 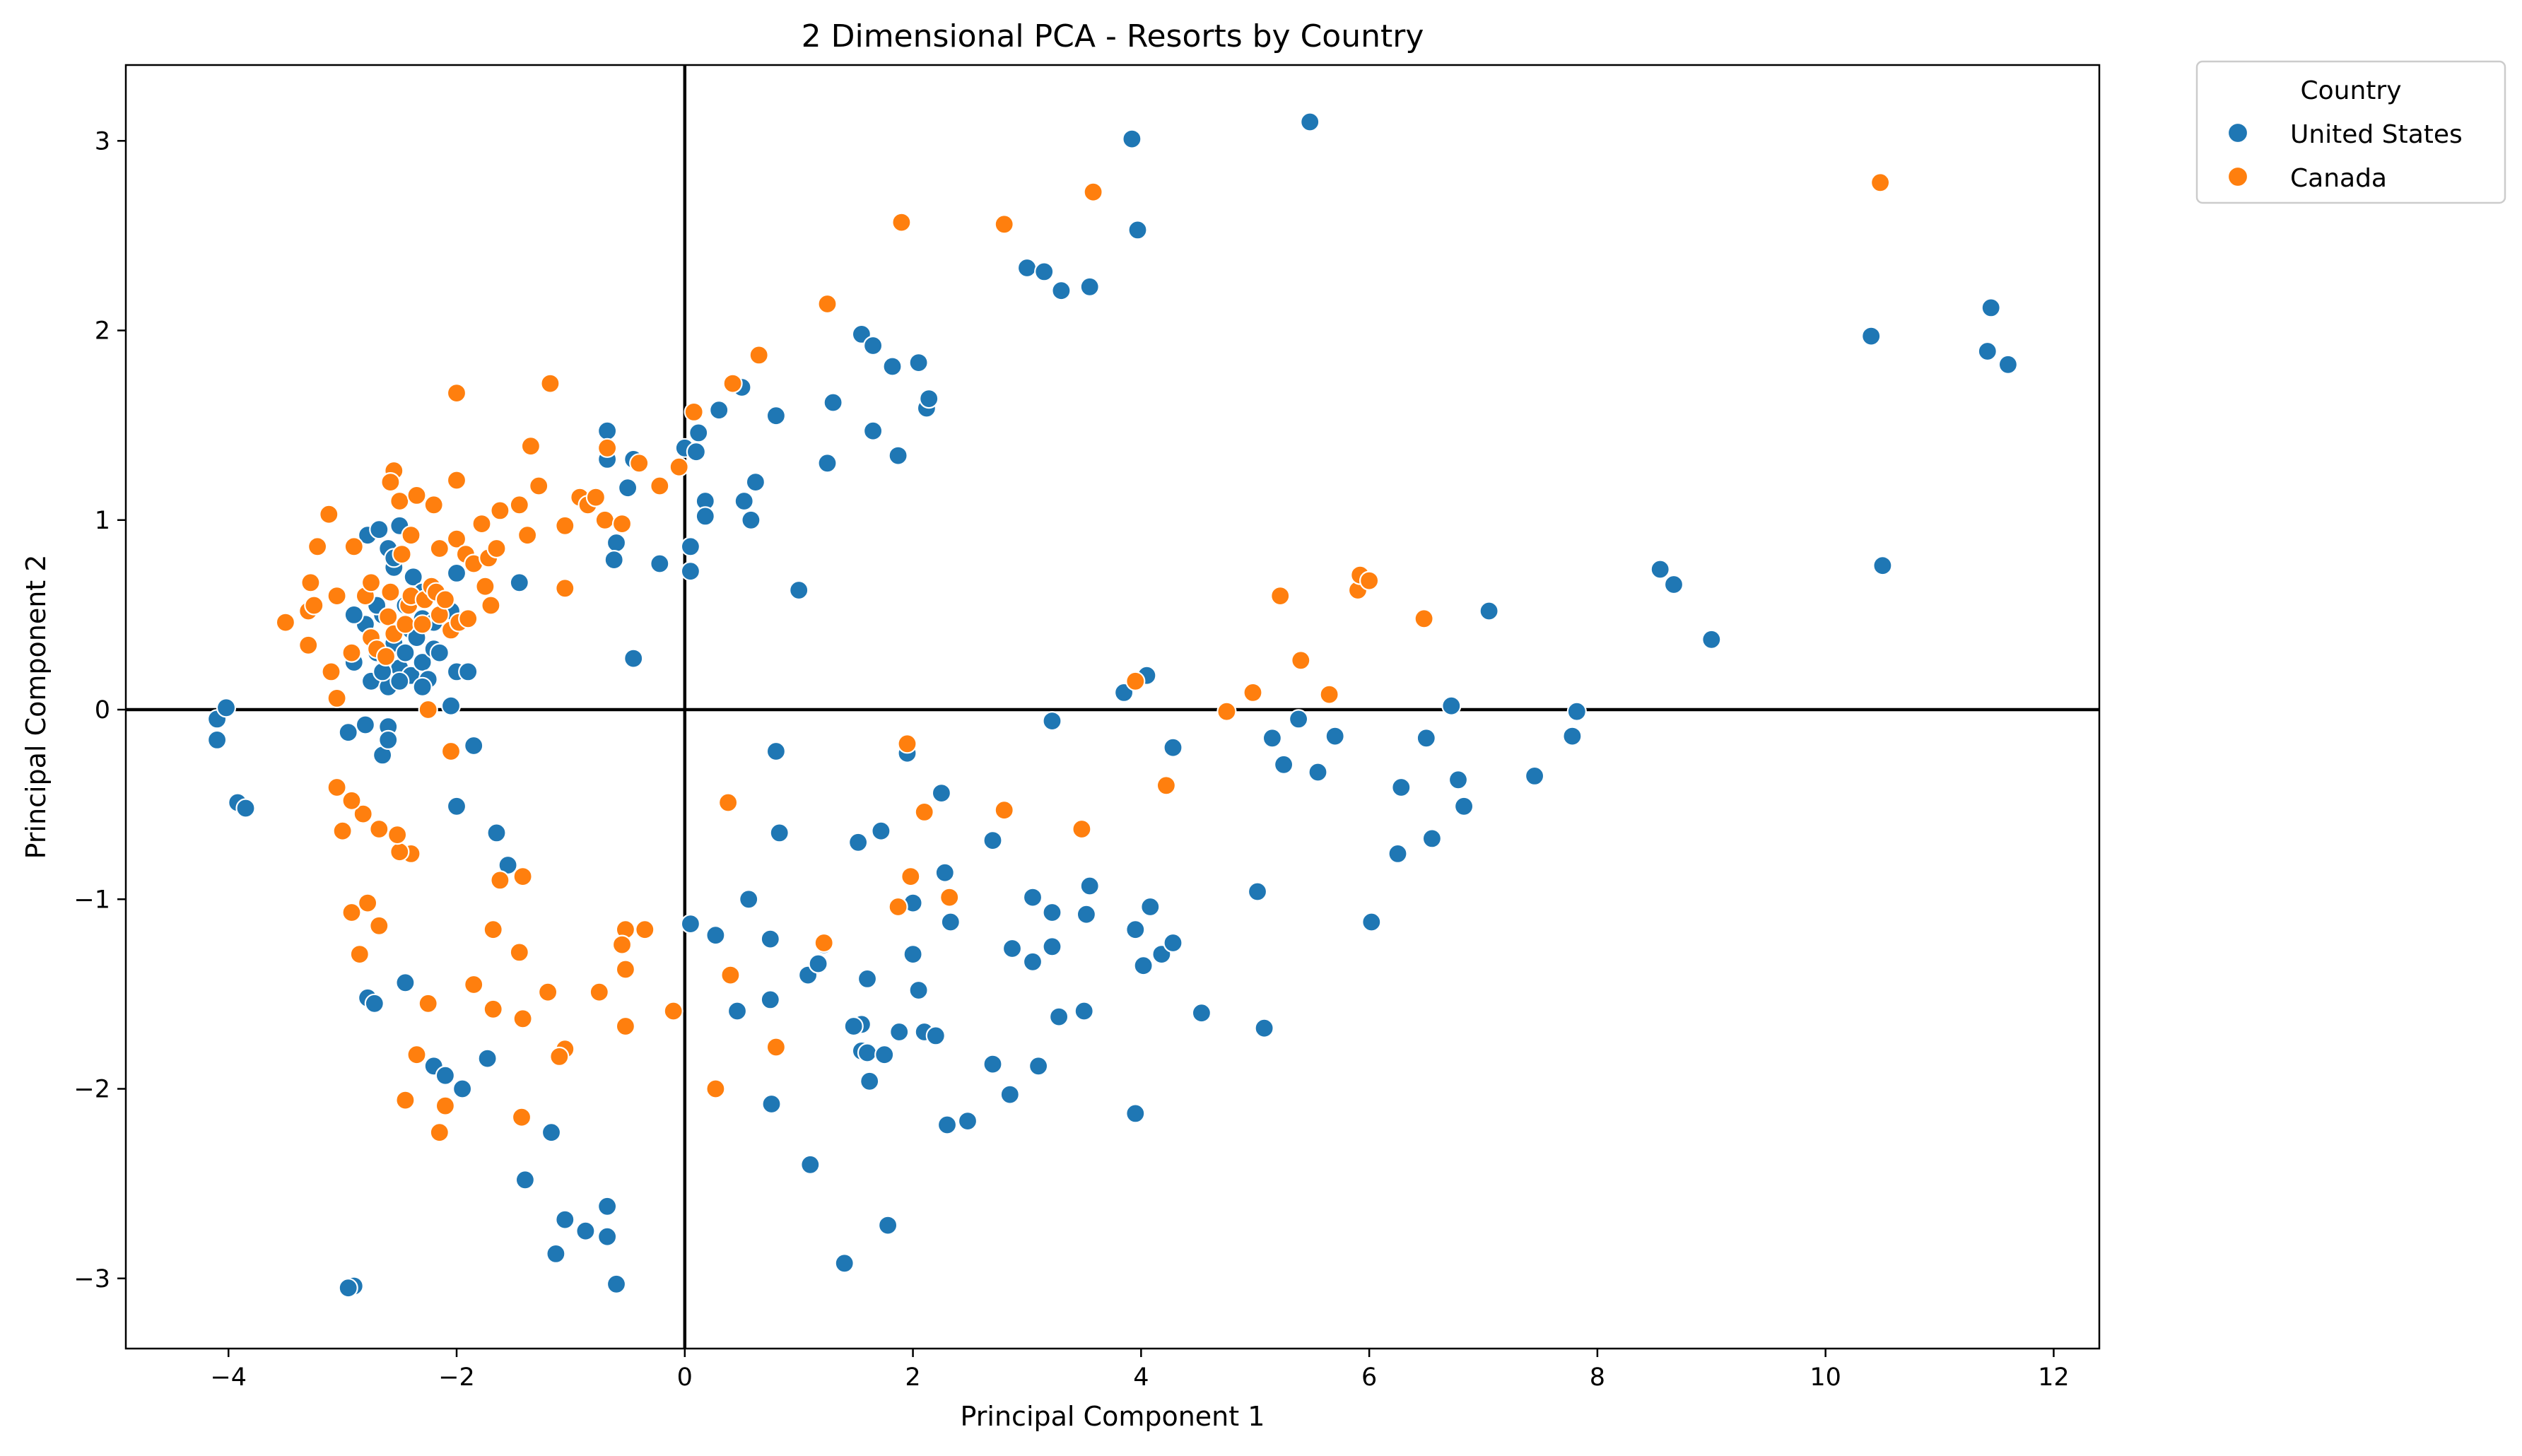 What do you see at coordinates (1597, 1377) in the screenshot?
I see `x-tick-label: 8` at bounding box center [1597, 1377].